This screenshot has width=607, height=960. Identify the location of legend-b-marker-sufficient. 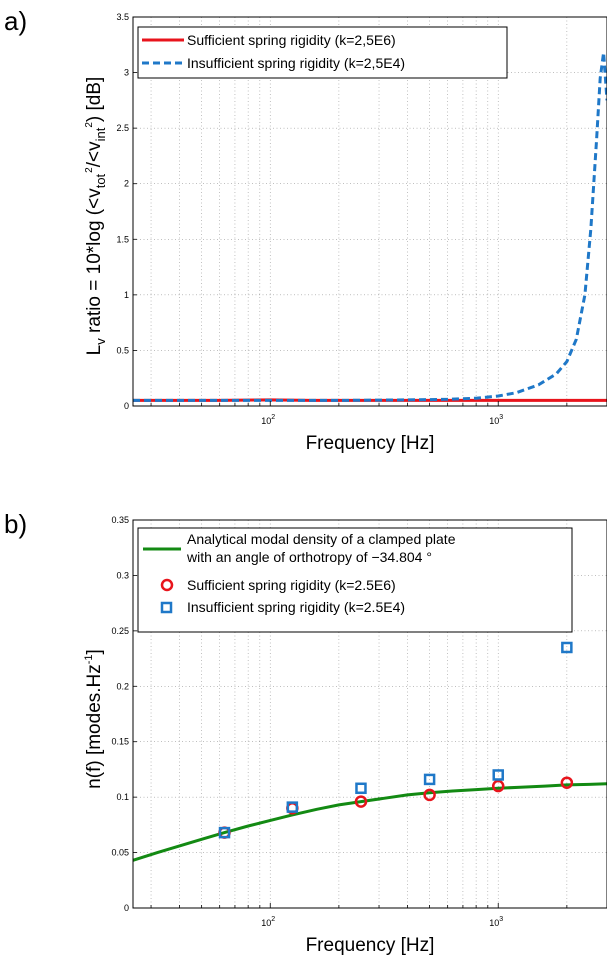
(167, 585).